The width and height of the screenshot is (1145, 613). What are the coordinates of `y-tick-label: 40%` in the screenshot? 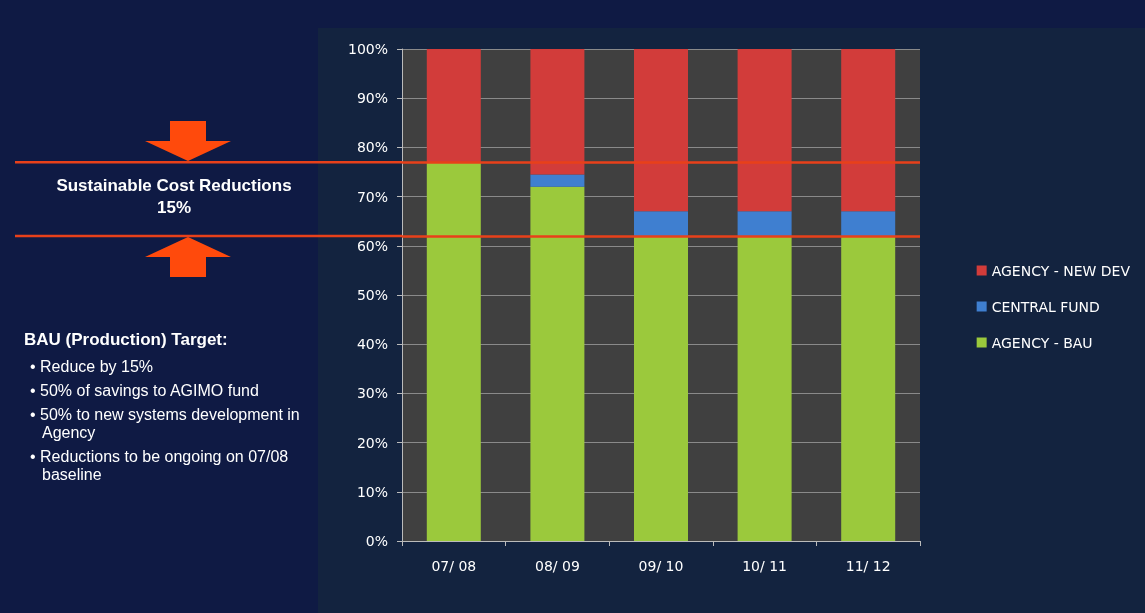 It's located at (372, 344).